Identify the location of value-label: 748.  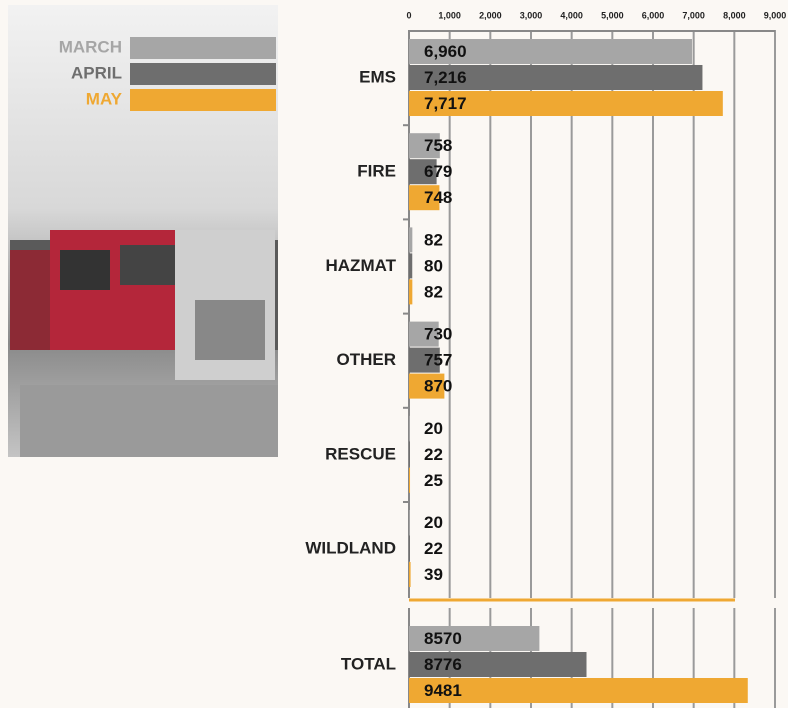
(438, 197).